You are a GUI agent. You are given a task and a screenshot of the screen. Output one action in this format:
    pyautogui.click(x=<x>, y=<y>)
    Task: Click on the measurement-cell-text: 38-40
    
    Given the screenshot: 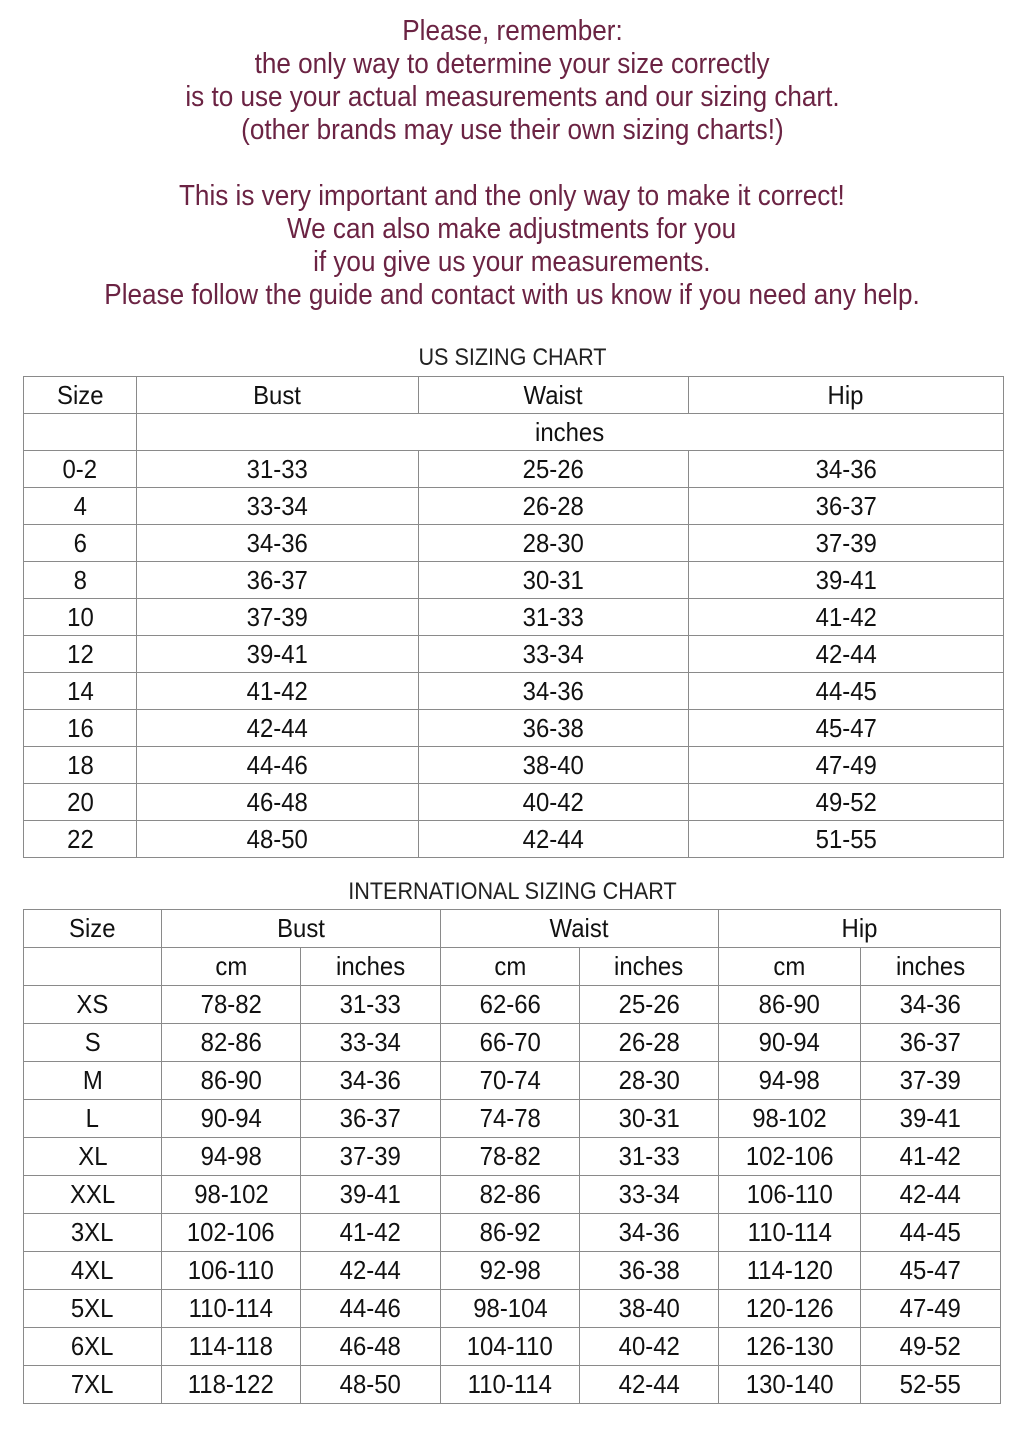 What is the action you would take?
    pyautogui.click(x=553, y=764)
    